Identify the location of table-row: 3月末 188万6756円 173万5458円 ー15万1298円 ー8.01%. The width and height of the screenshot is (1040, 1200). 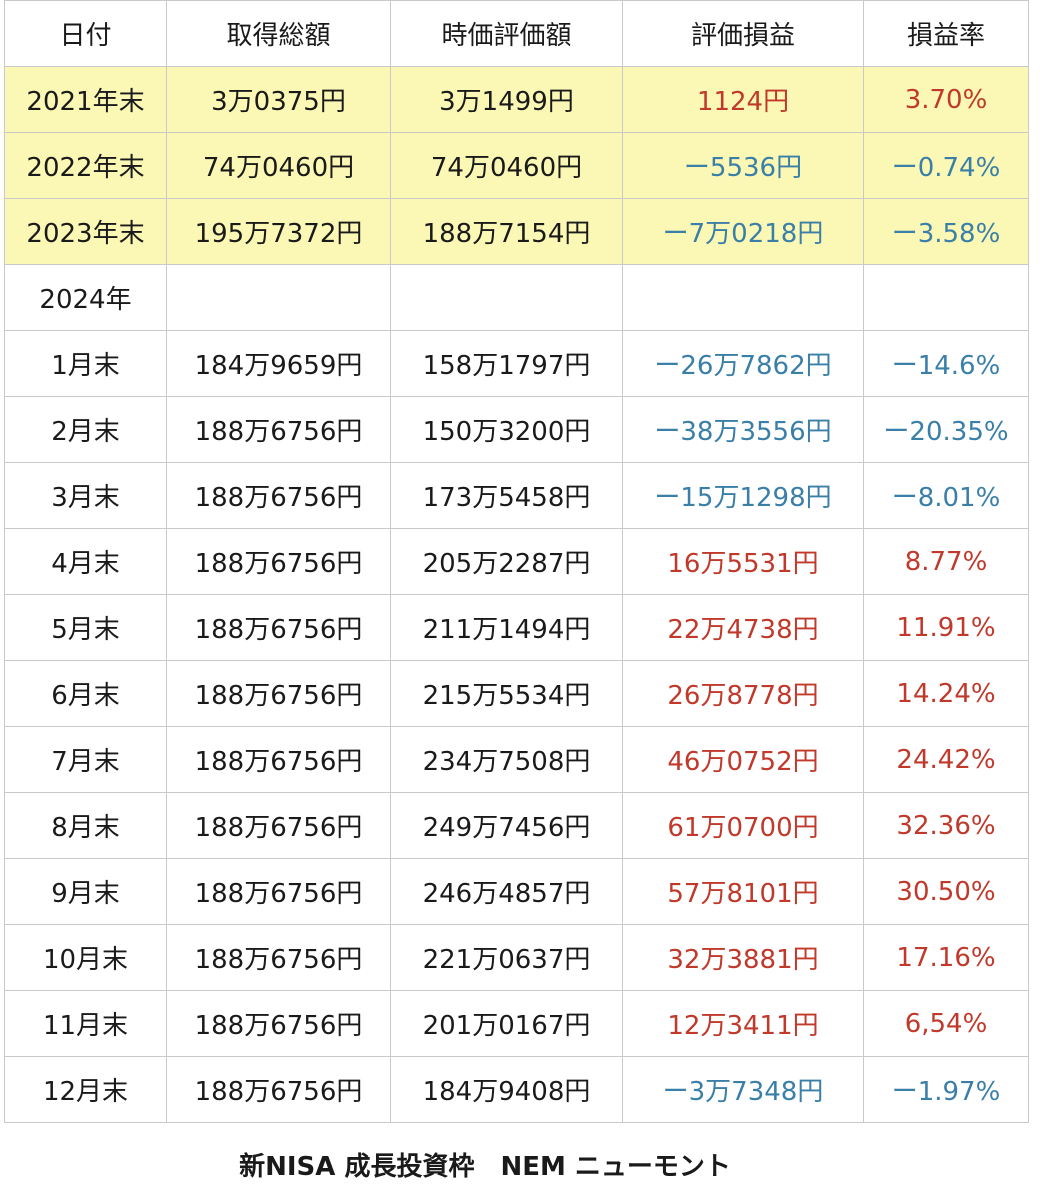
(516, 495).